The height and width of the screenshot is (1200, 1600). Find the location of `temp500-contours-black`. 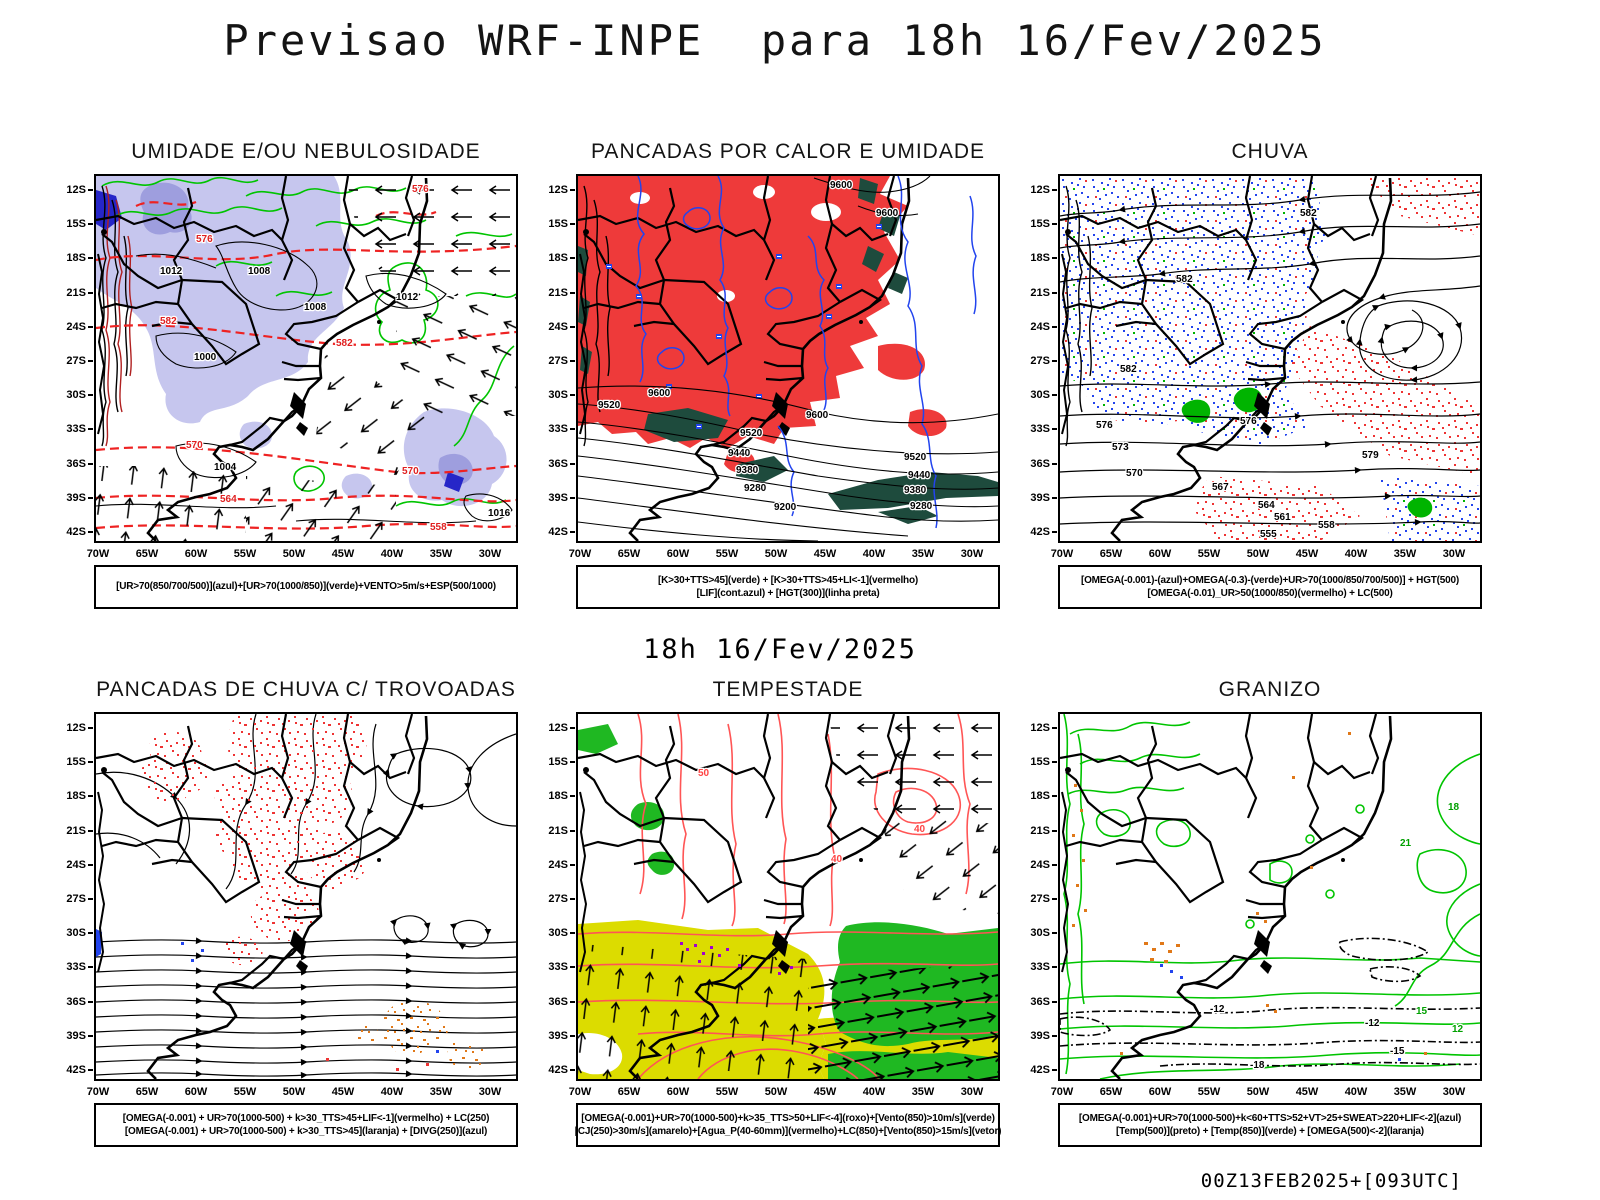

temp500-contours-black is located at coordinates (1270, 1002).